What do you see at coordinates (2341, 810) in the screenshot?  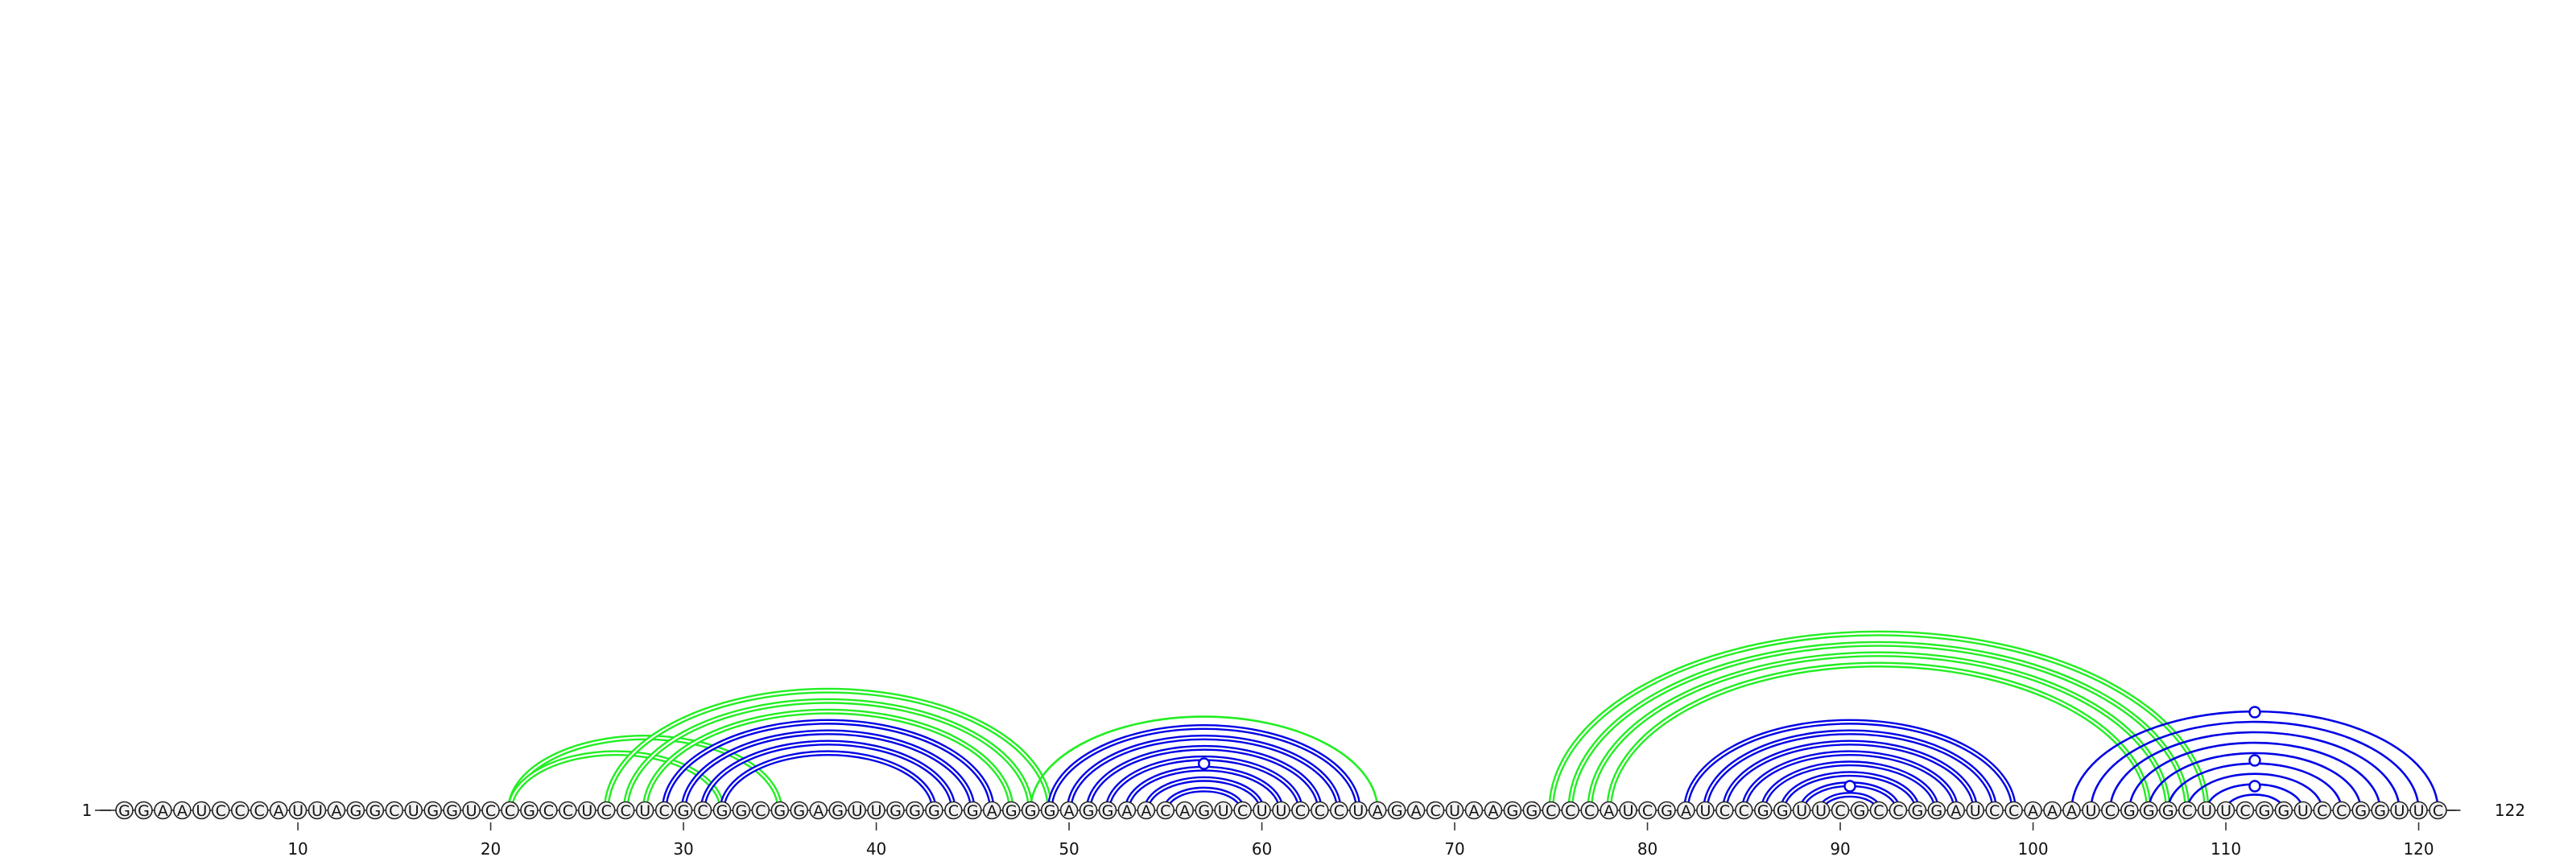 I see `nucleotide-116: C` at bounding box center [2341, 810].